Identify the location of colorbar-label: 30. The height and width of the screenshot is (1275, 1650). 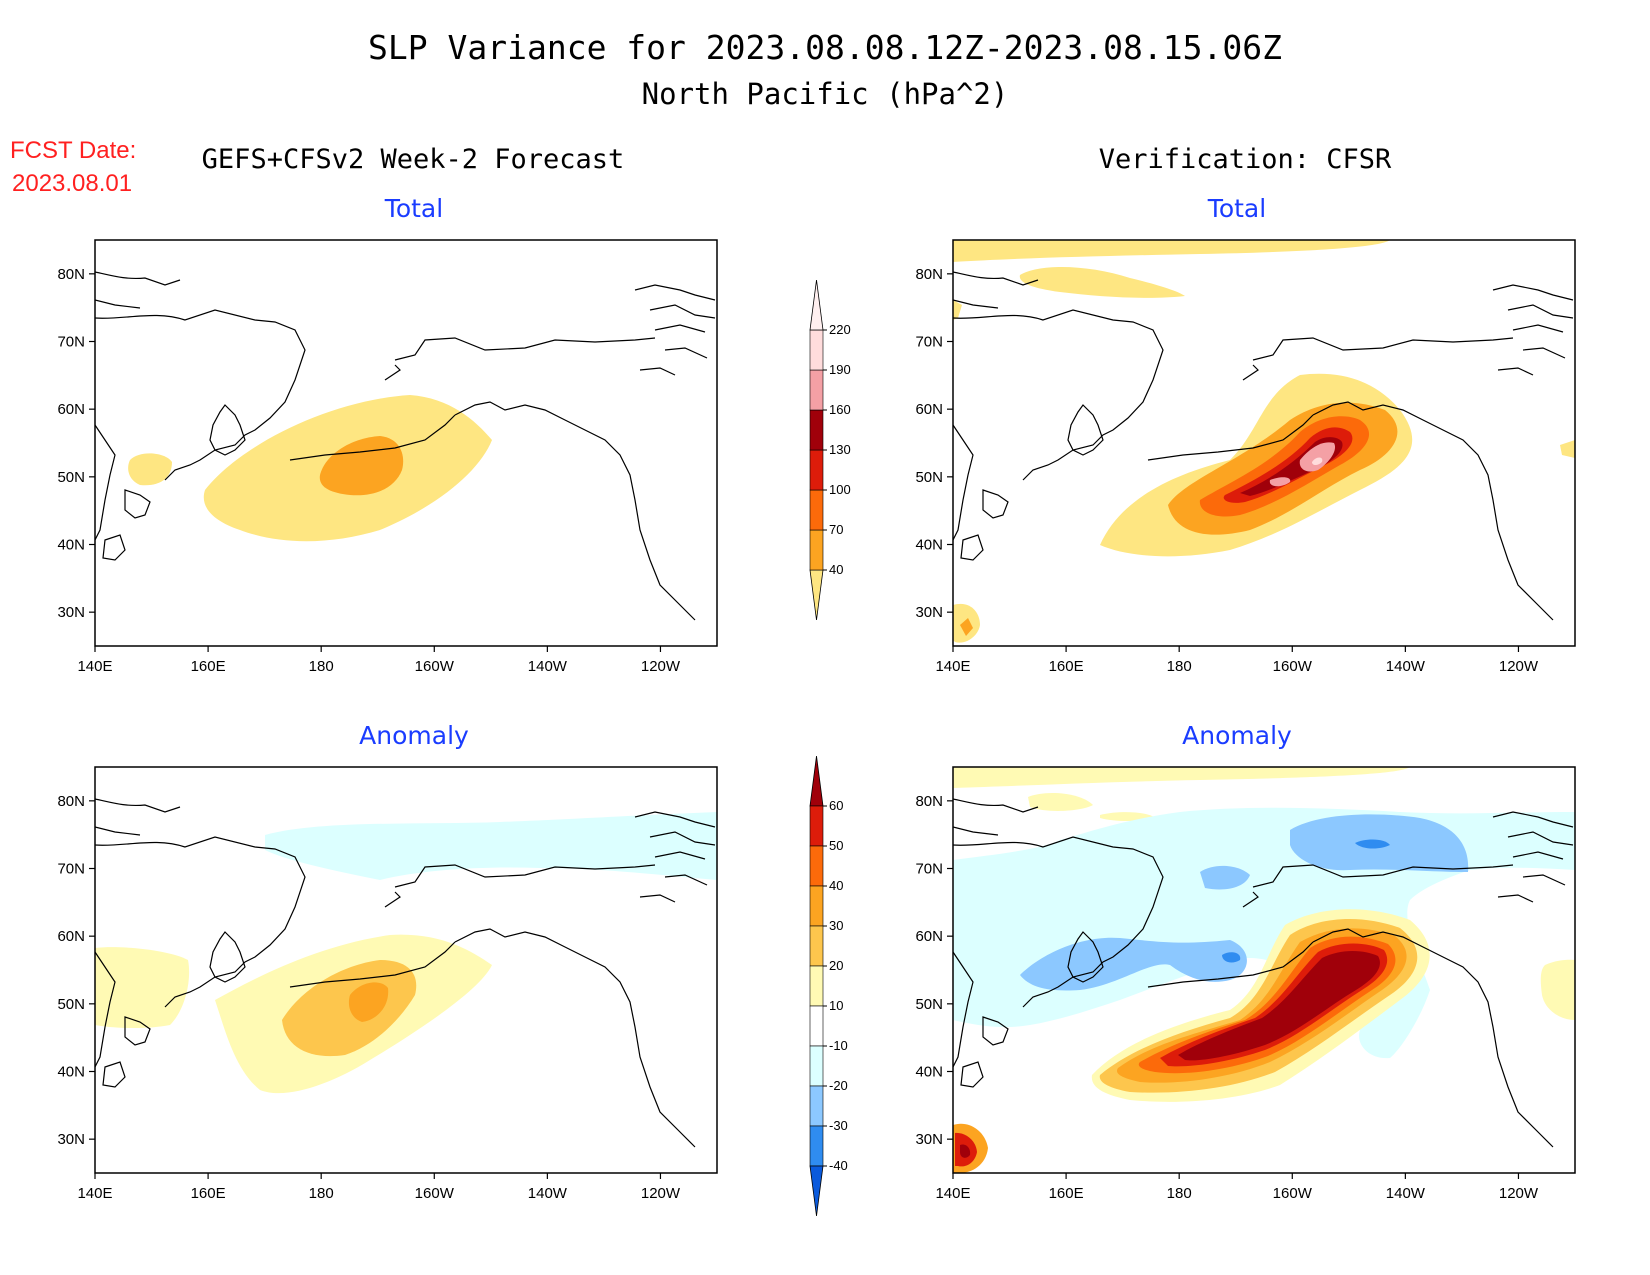
(836, 925).